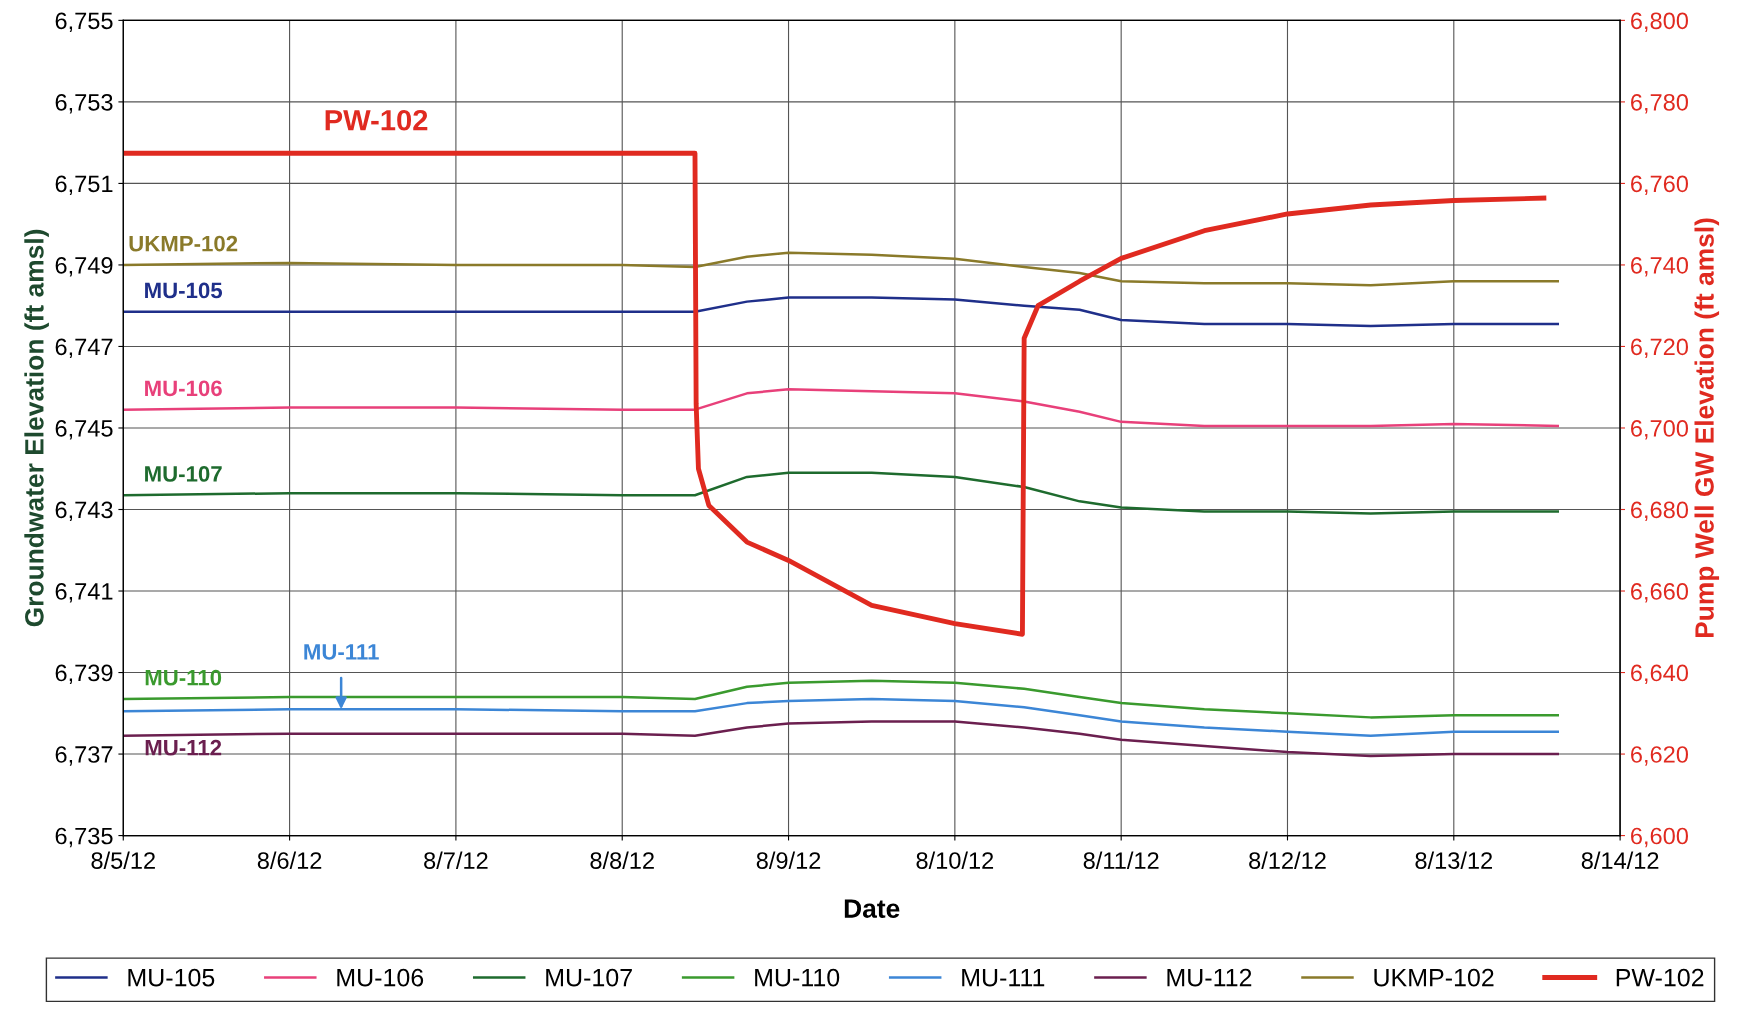  What do you see at coordinates (1707, 428) in the screenshot?
I see `y2-axis-title: Pump Well GW Elevation (ft amsl)` at bounding box center [1707, 428].